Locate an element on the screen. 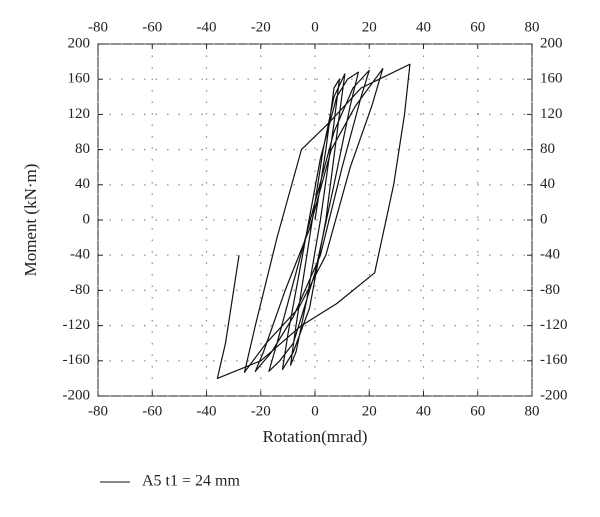  y-tick-label: -160 is located at coordinates (77, 360).